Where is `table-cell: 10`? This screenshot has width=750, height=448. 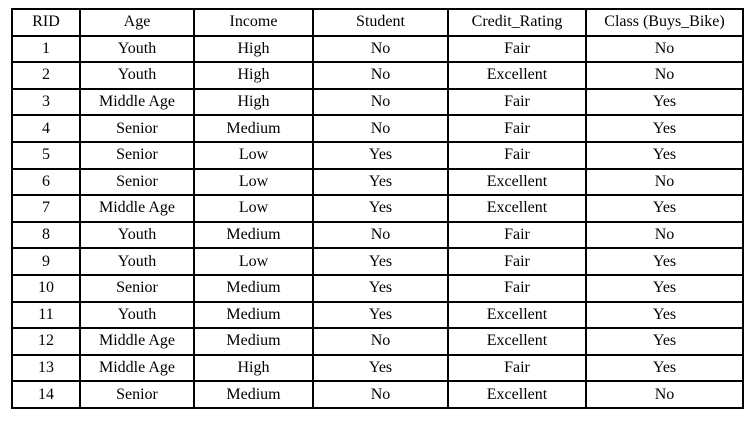
table-cell: 10 is located at coordinates (46, 288).